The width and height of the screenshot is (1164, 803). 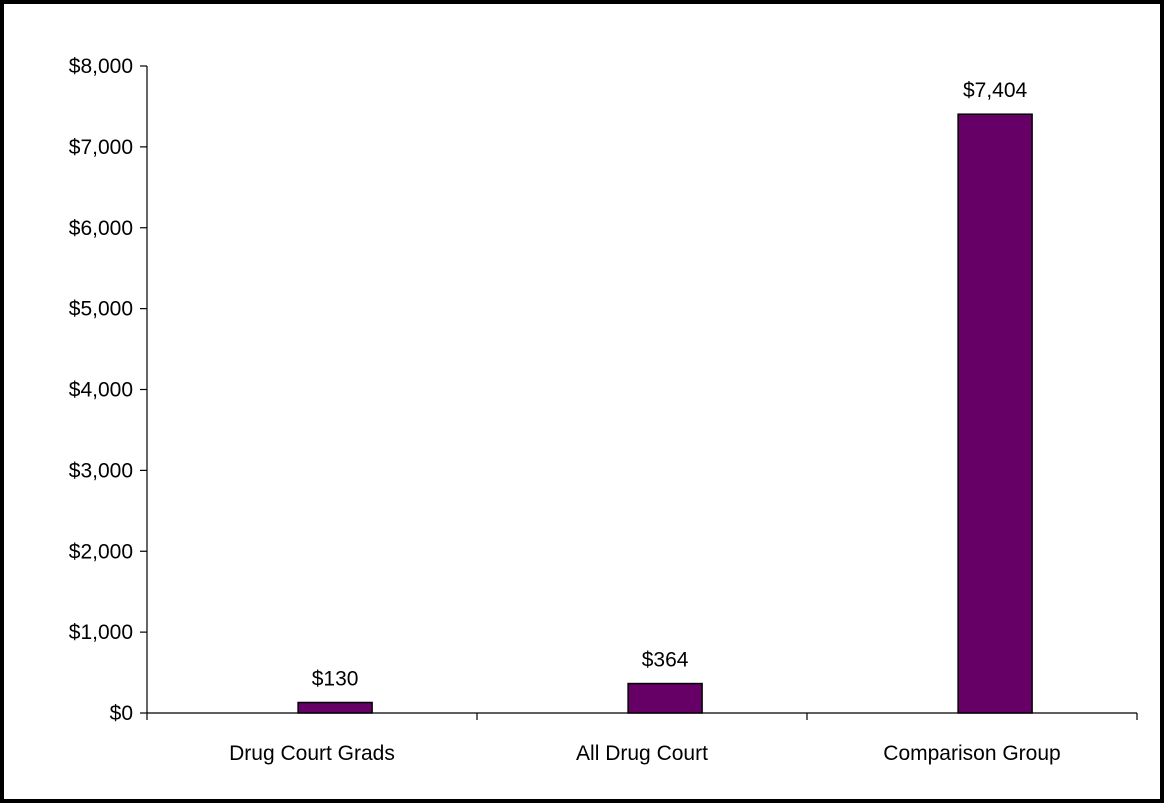 I want to click on y-tick-label: $5,000, so click(x=101, y=309).